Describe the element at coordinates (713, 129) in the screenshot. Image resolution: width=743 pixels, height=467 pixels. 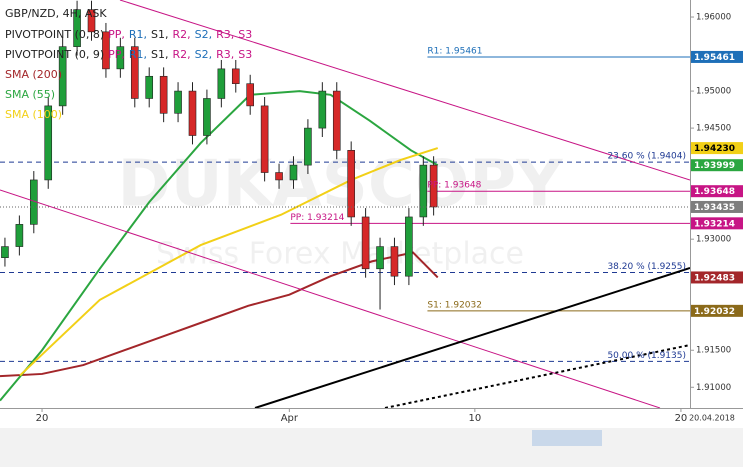
I see `y-tick-label: 1.94500` at that location.